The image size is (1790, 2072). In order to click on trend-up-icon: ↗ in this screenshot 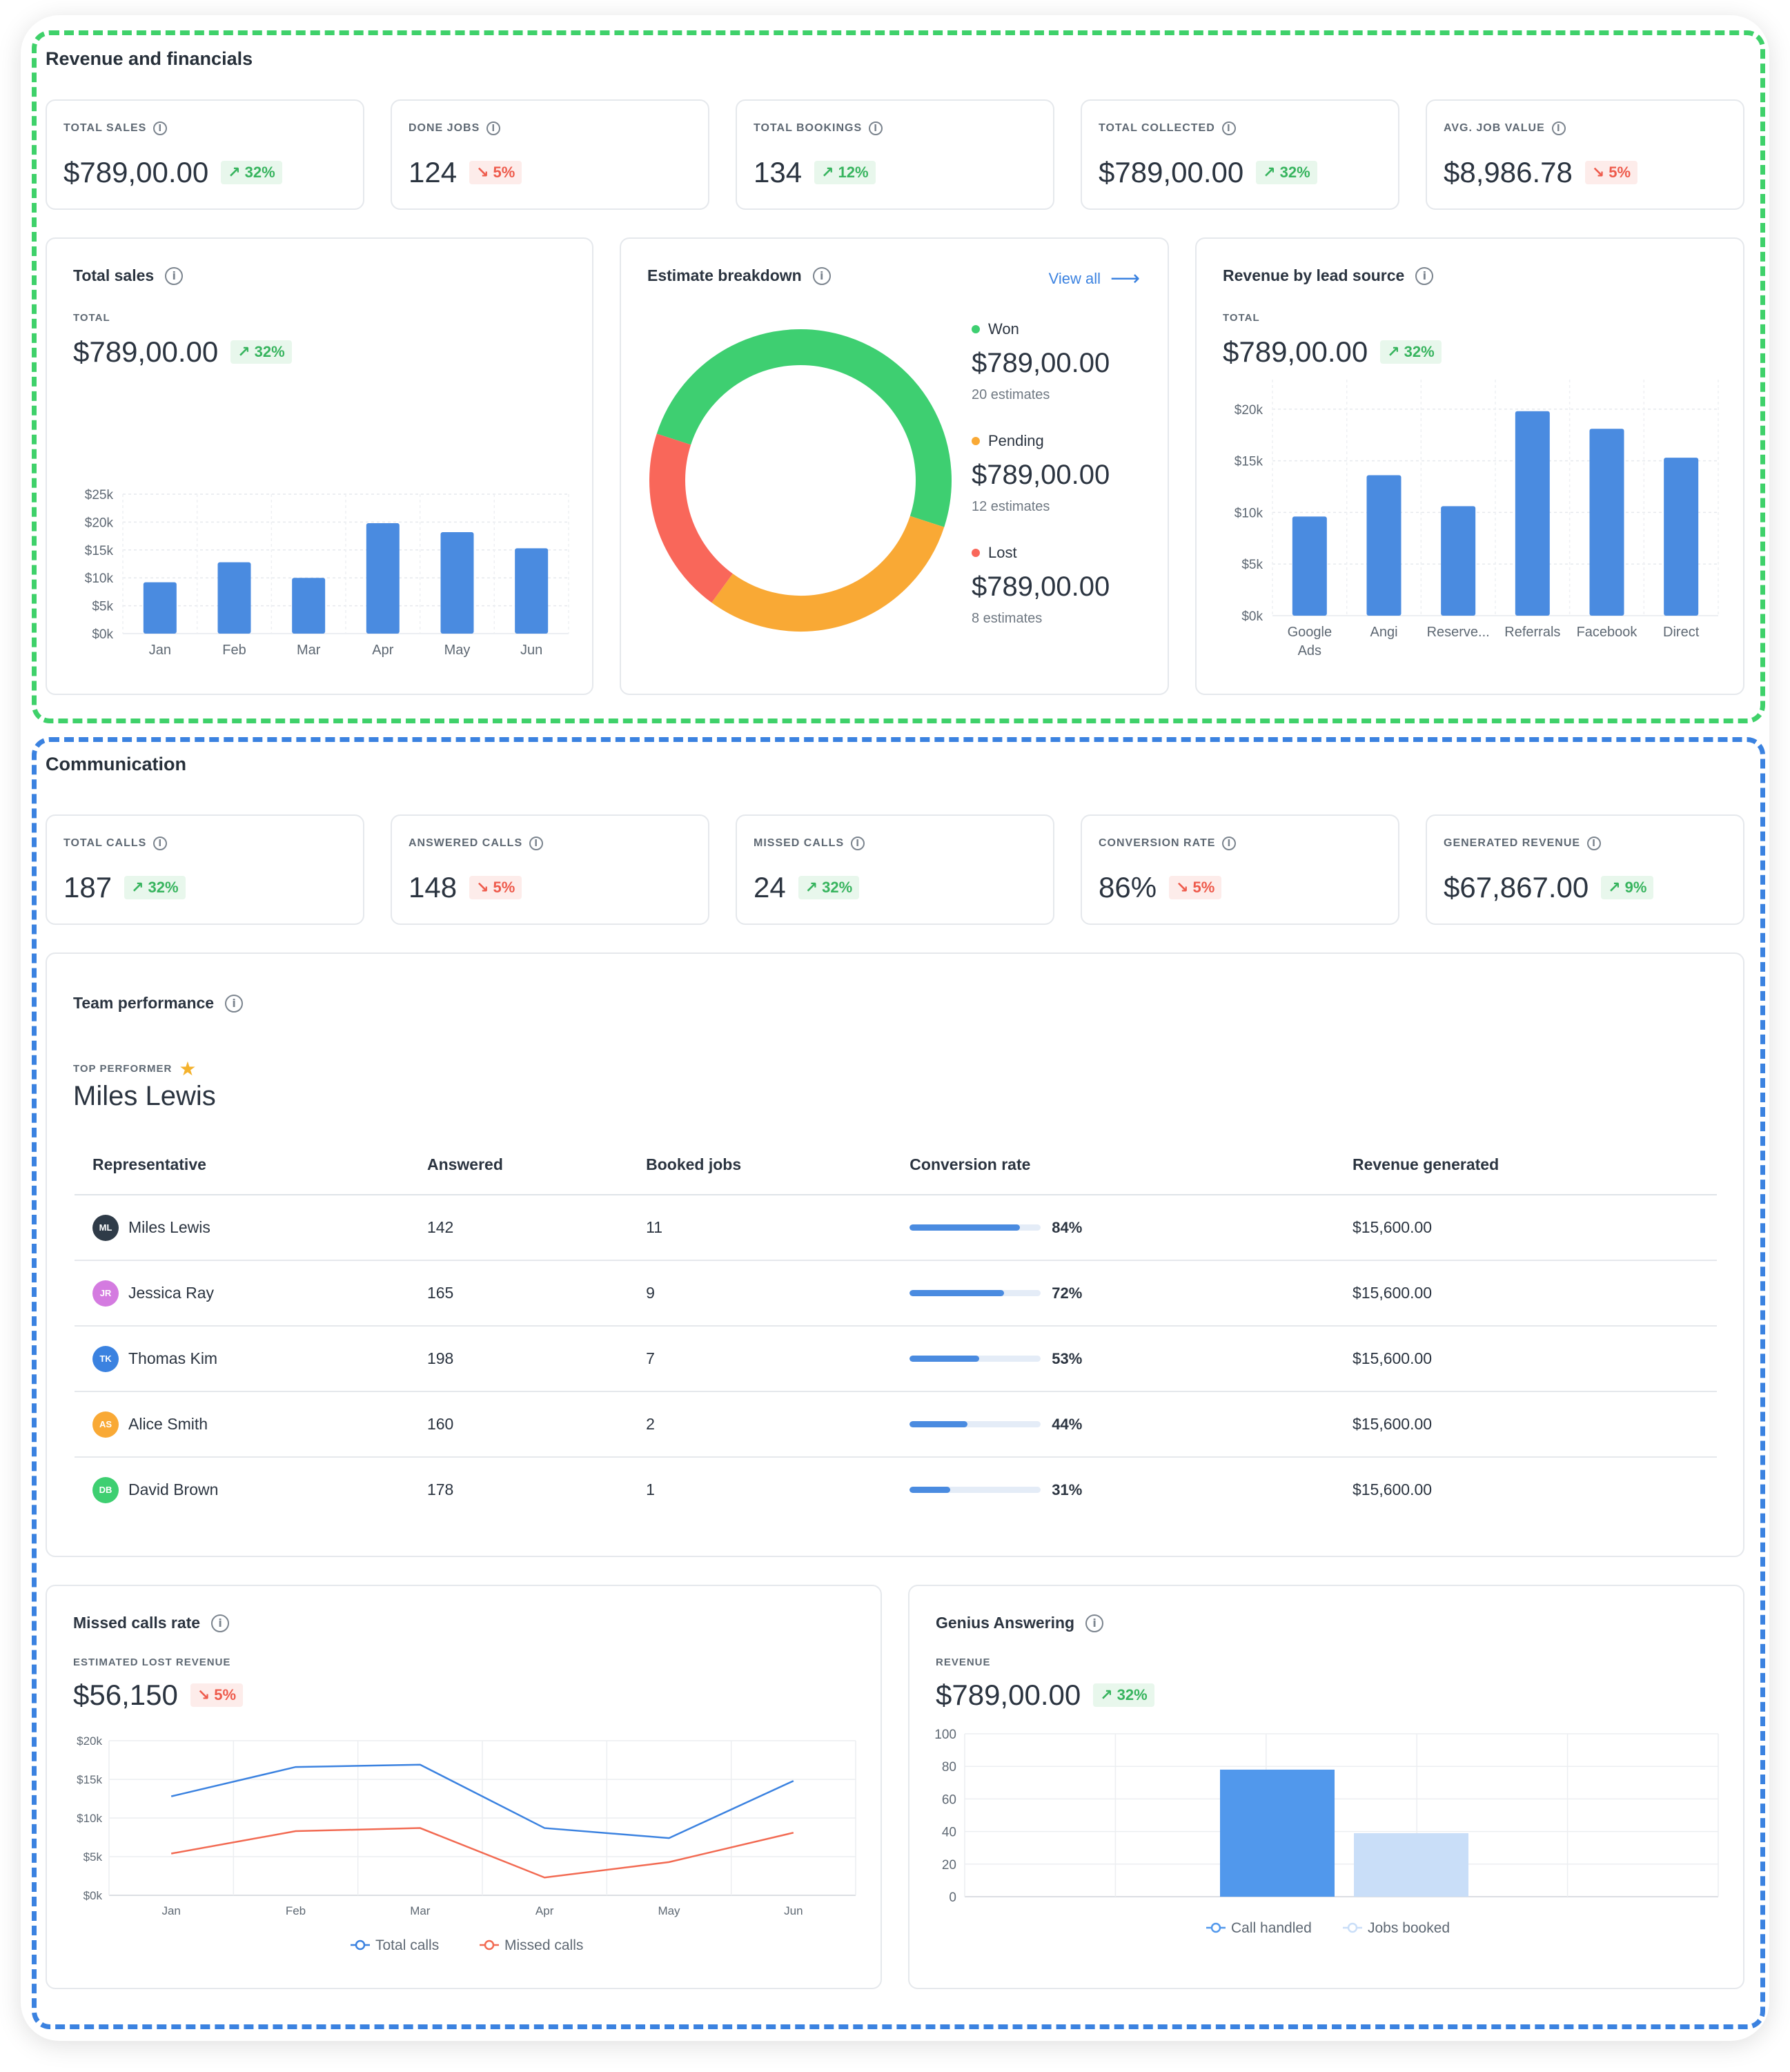, I will do `click(1615, 887)`.